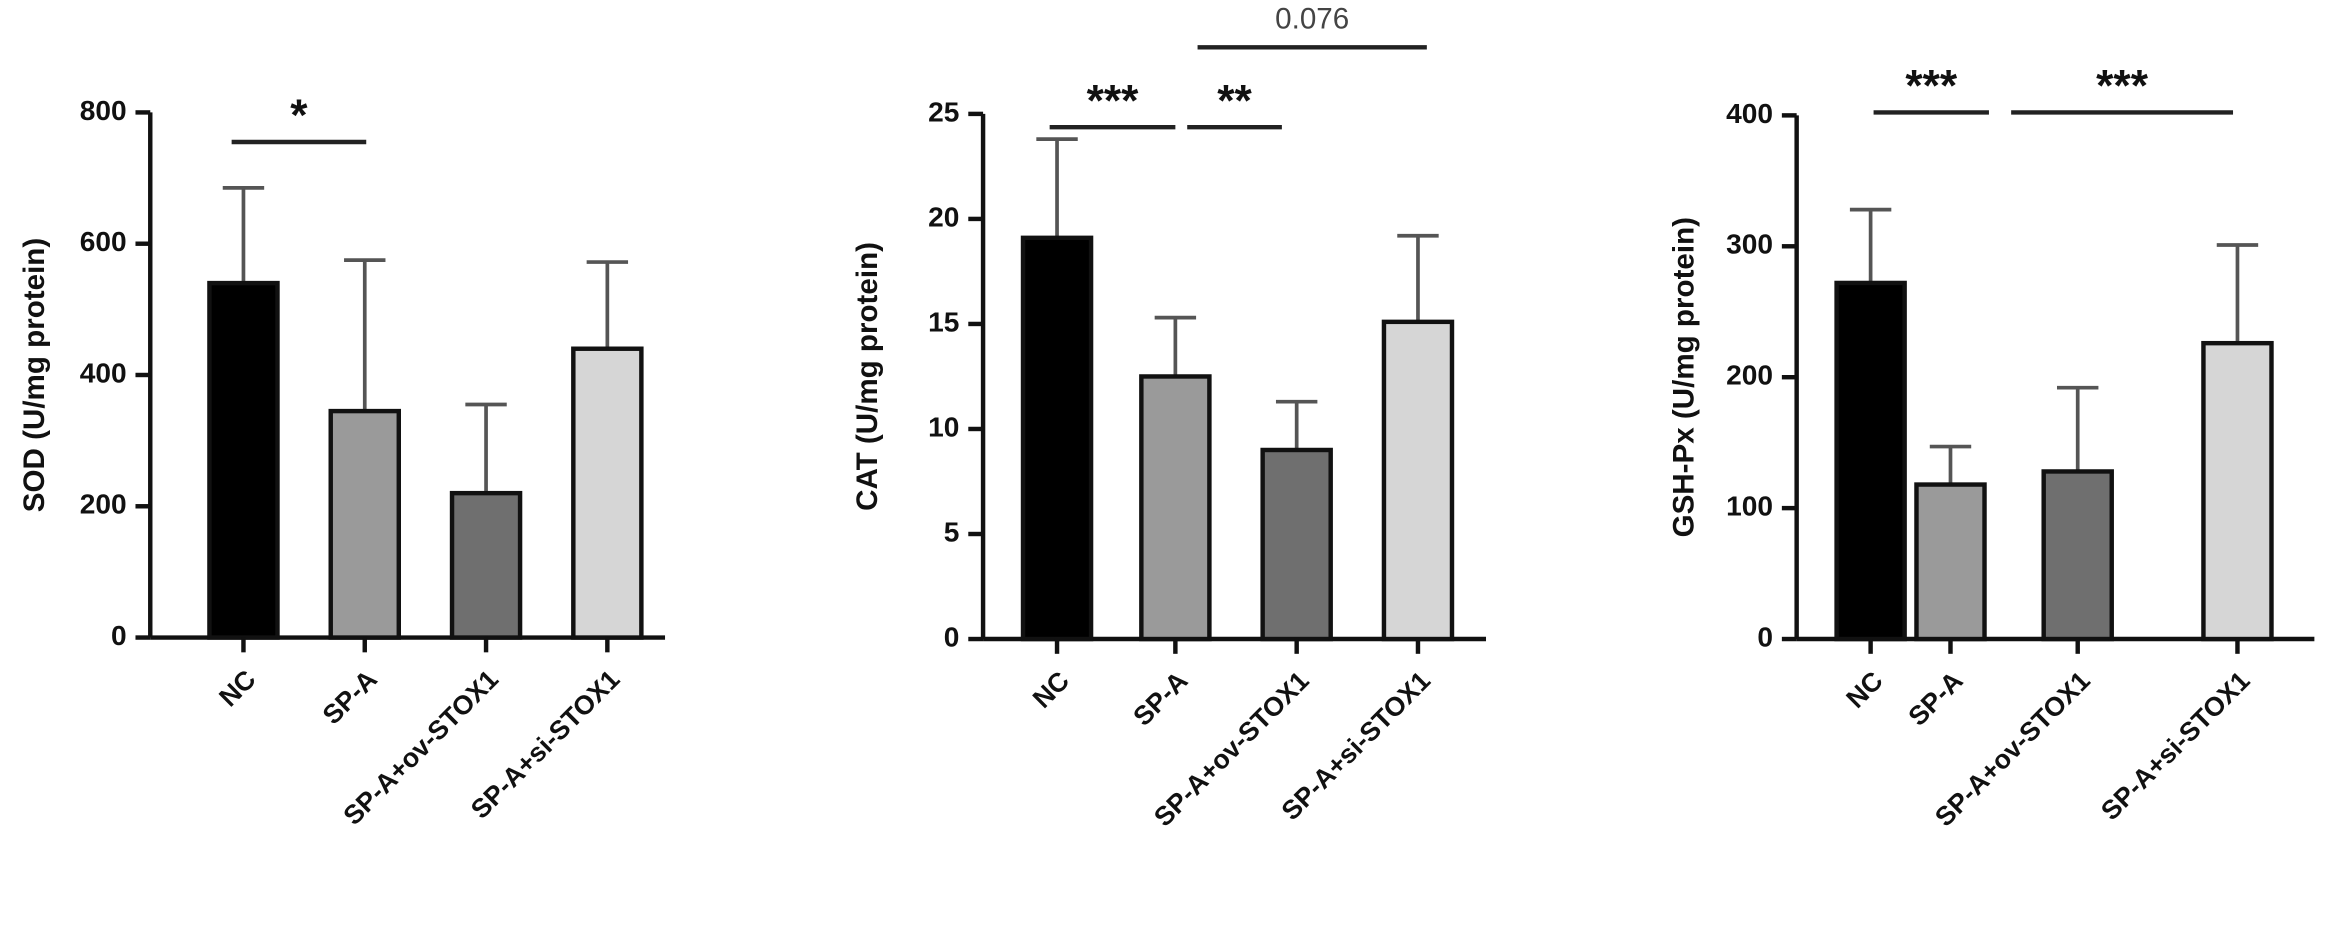 This screenshot has width=2333, height=926. I want to click on y-tick-label: 800, so click(103, 110).